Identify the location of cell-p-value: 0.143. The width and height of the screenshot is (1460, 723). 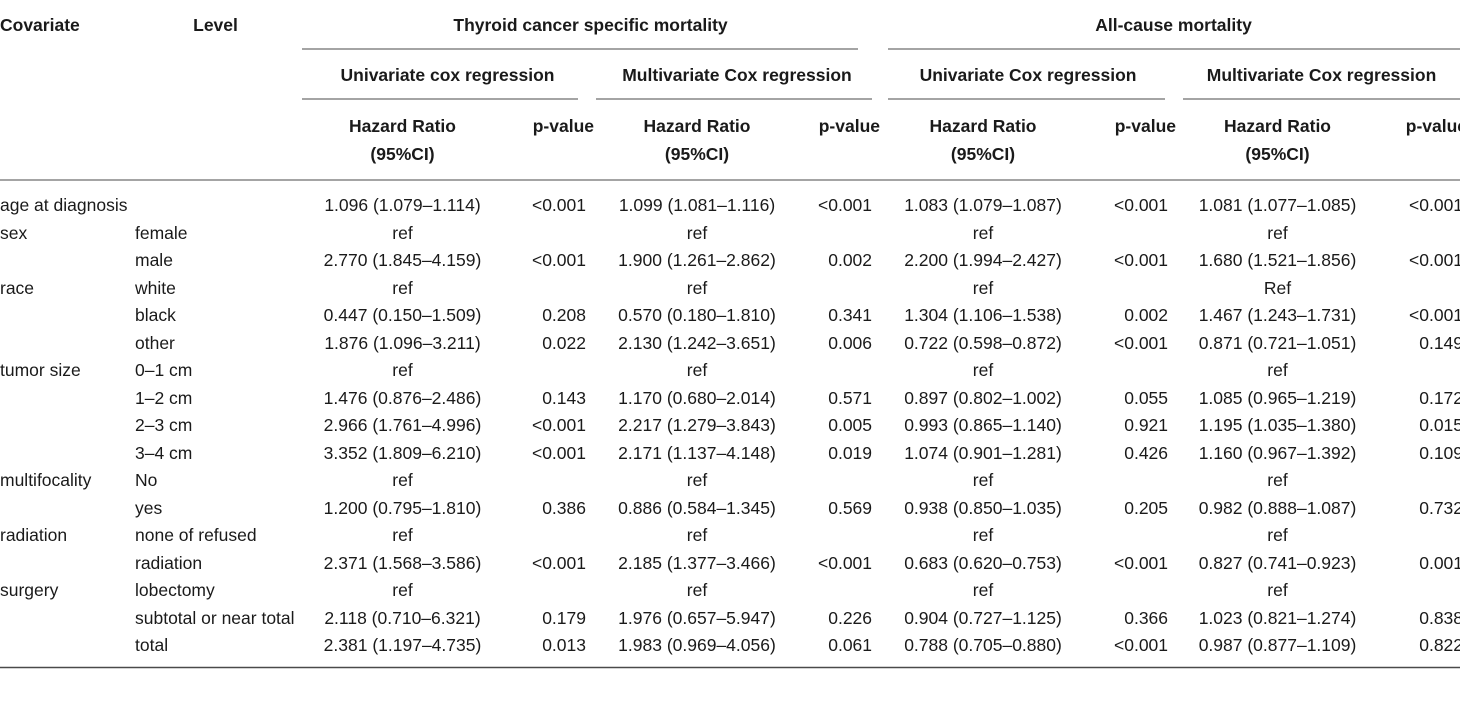
(564, 397).